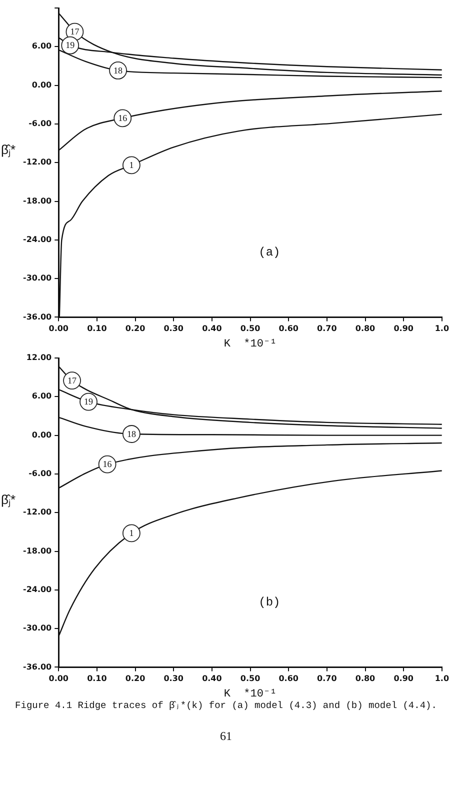 Image resolution: width=452 pixels, height=804 pixels. I want to click on annotation: (b), so click(269, 602).